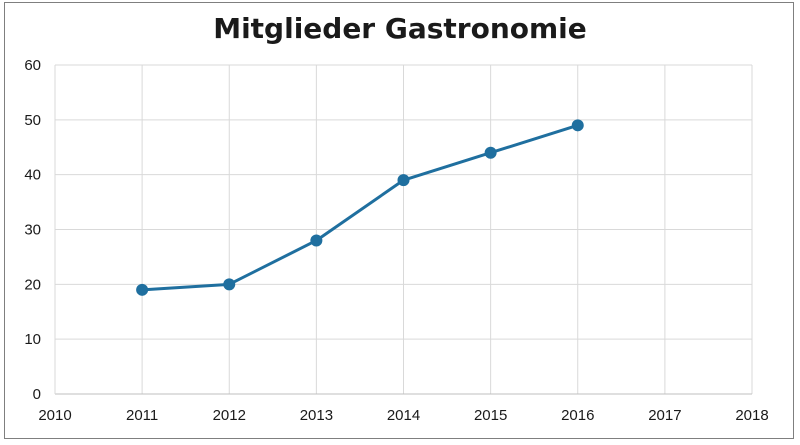 The image size is (800, 445). What do you see at coordinates (32, 65) in the screenshot?
I see `y-tick-label: 60` at bounding box center [32, 65].